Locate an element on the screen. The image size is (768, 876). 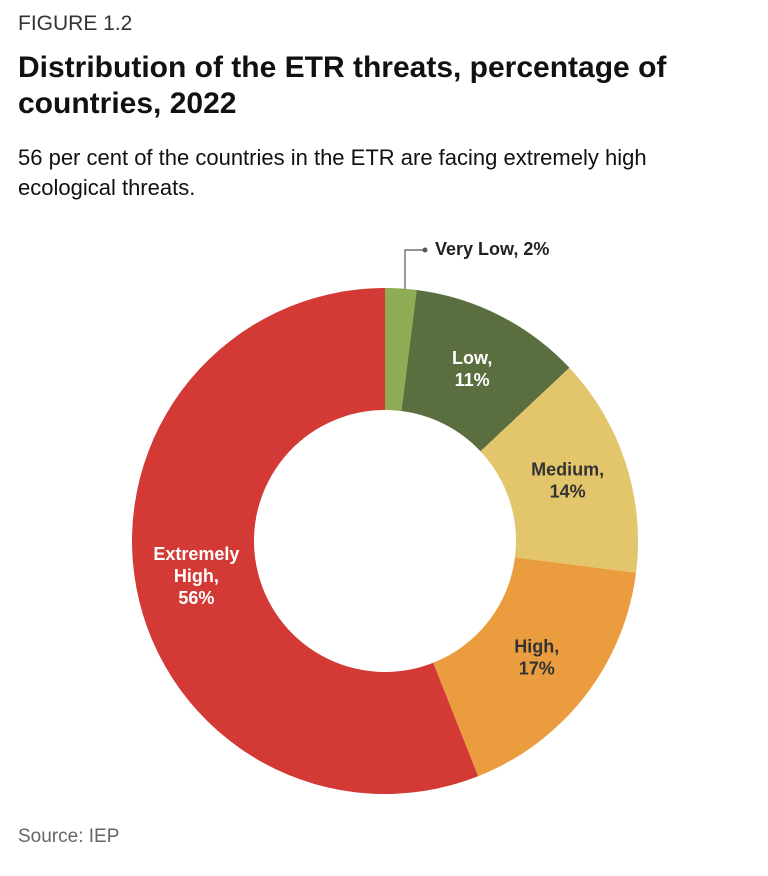
leader-dot is located at coordinates (425, 250).